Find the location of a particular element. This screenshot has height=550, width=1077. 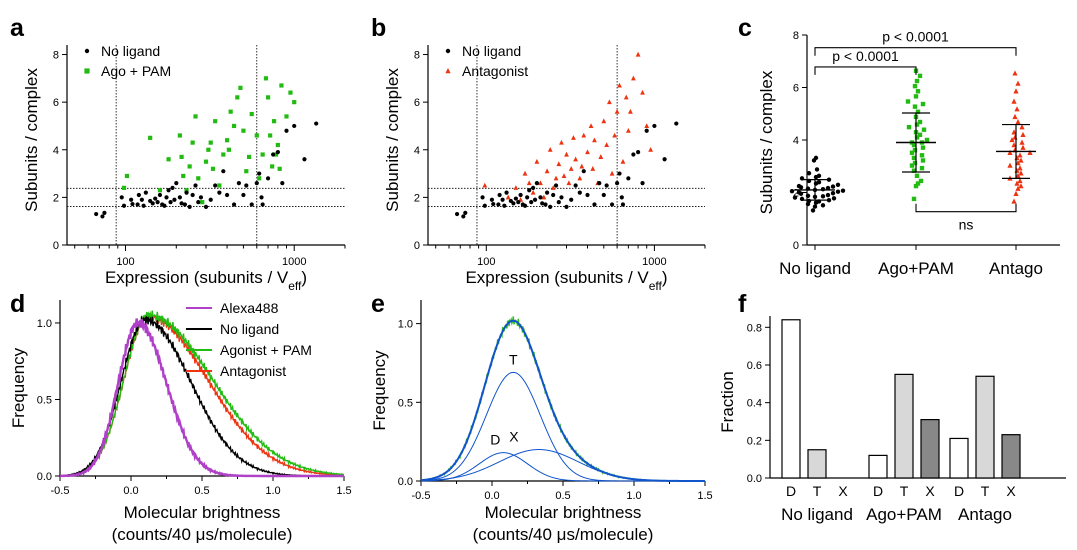

bar-d is located at coordinates (959, 458).